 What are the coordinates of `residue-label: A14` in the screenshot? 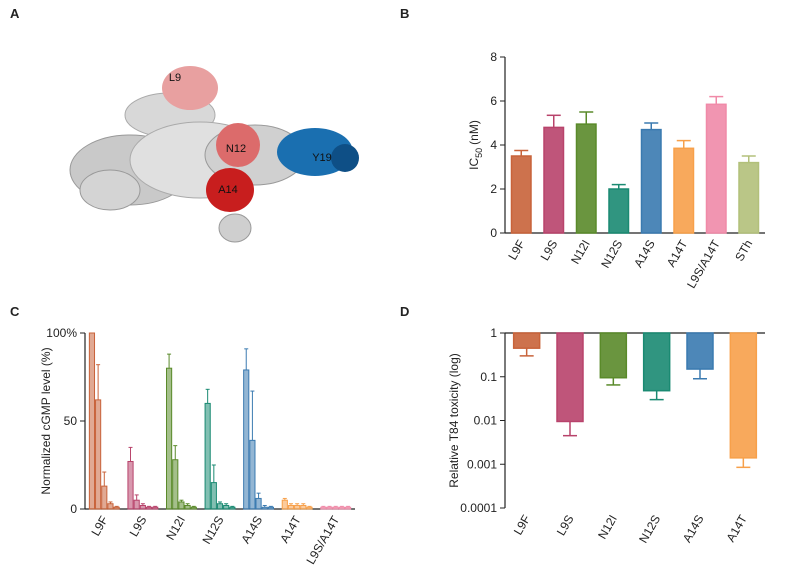 It's located at (228, 190).